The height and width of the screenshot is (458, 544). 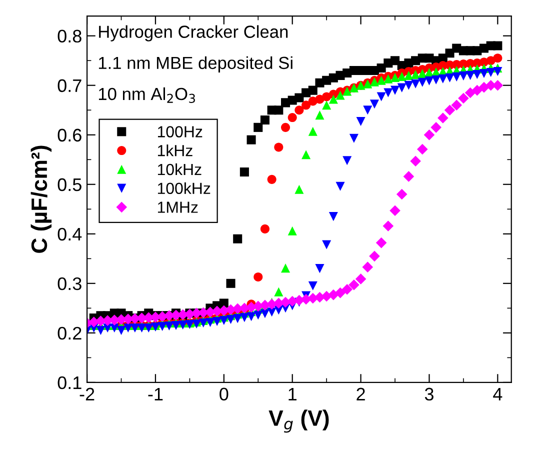 What do you see at coordinates (180, 132) in the screenshot?
I see `legend-label: 100Hz` at bounding box center [180, 132].